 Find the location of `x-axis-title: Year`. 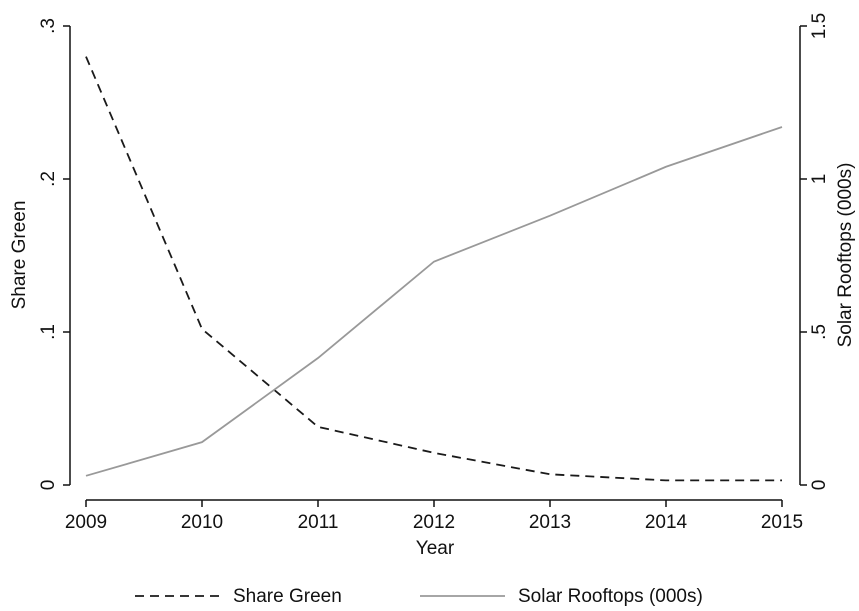

x-axis-title: Year is located at coordinates (435, 548).